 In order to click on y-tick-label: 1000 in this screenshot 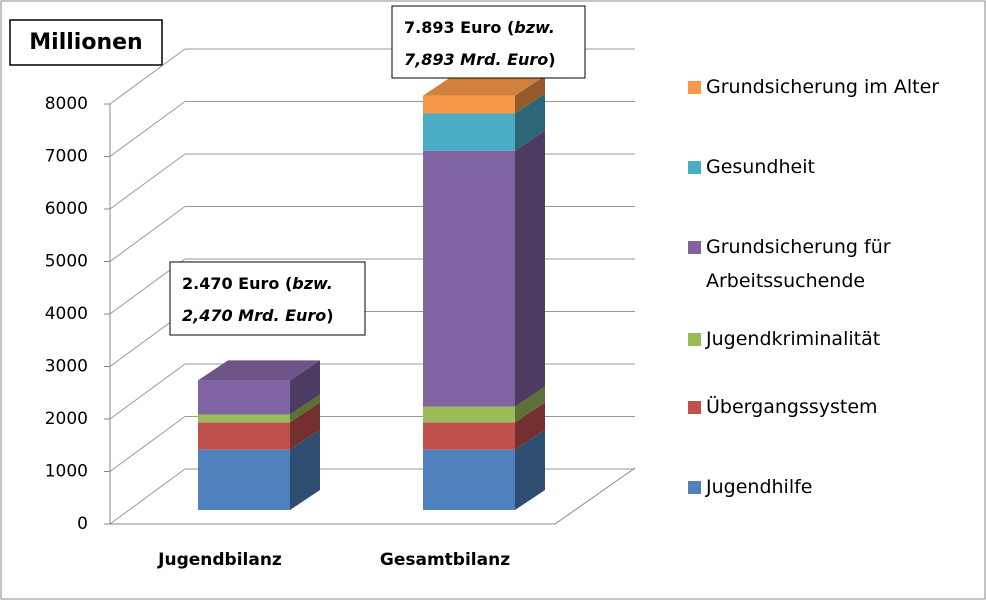, I will do `click(66, 472)`.